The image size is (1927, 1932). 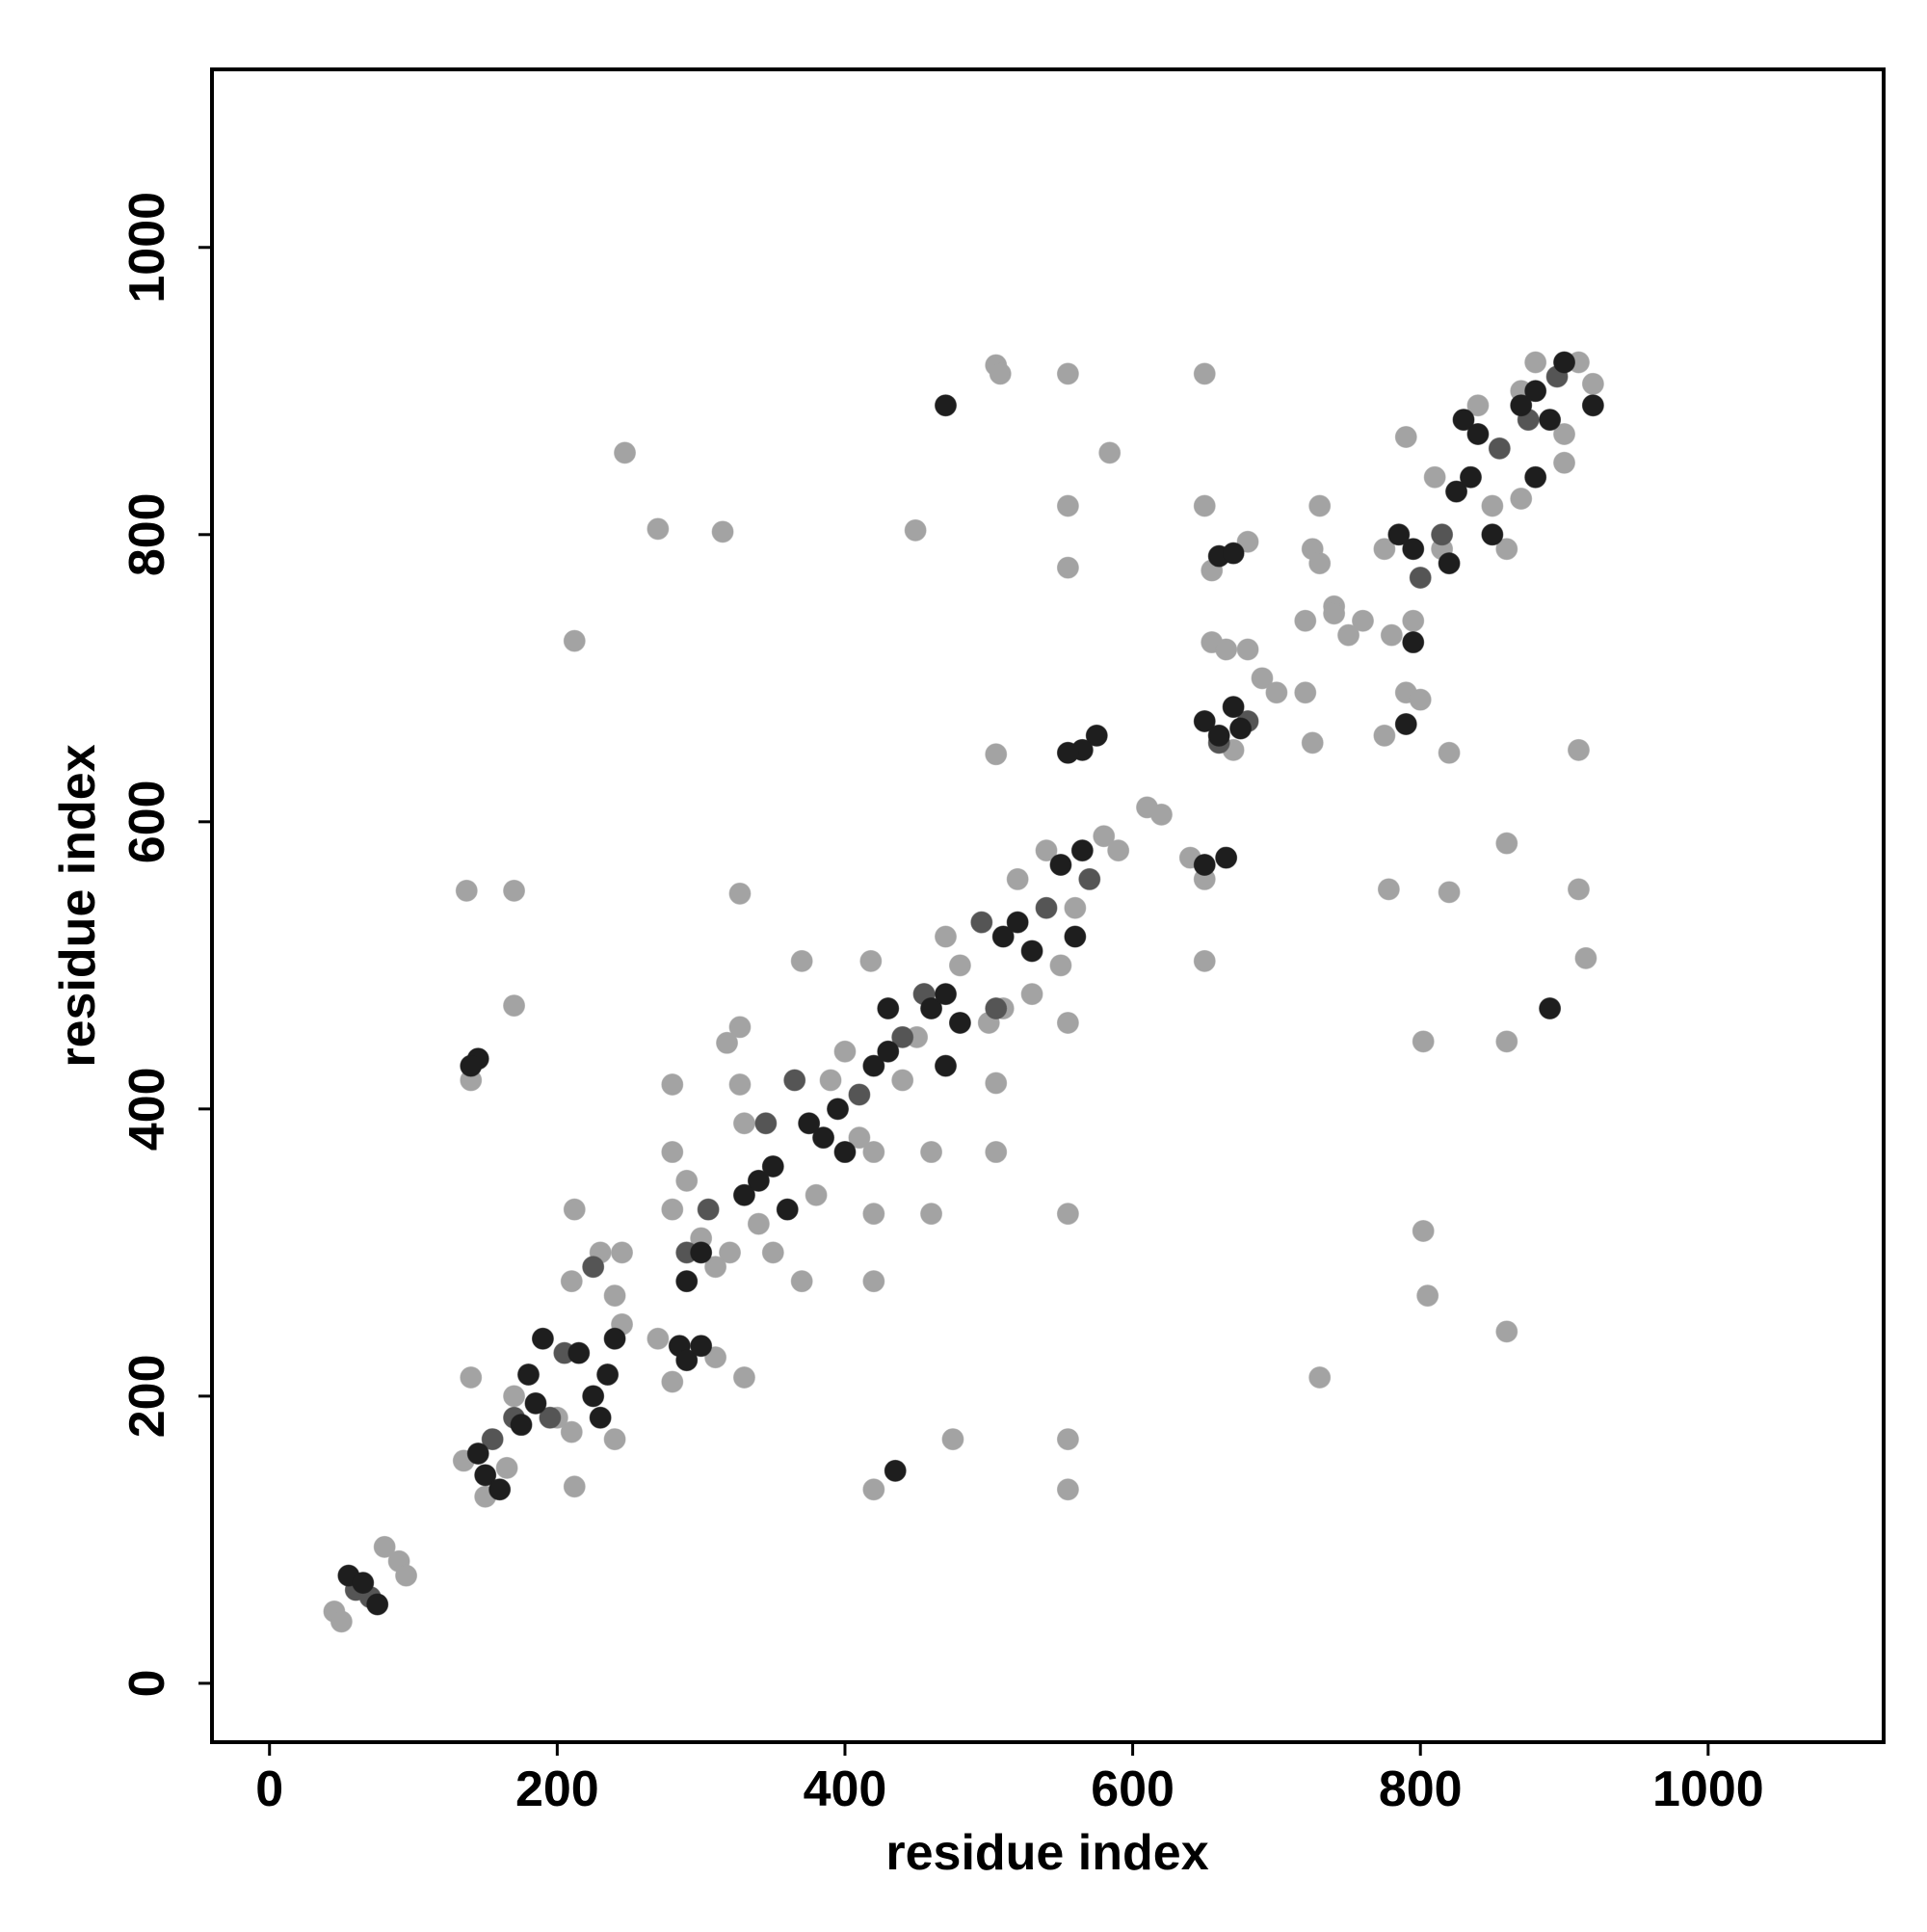 I want to click on y-tick-label: 200, so click(x=147, y=1396).